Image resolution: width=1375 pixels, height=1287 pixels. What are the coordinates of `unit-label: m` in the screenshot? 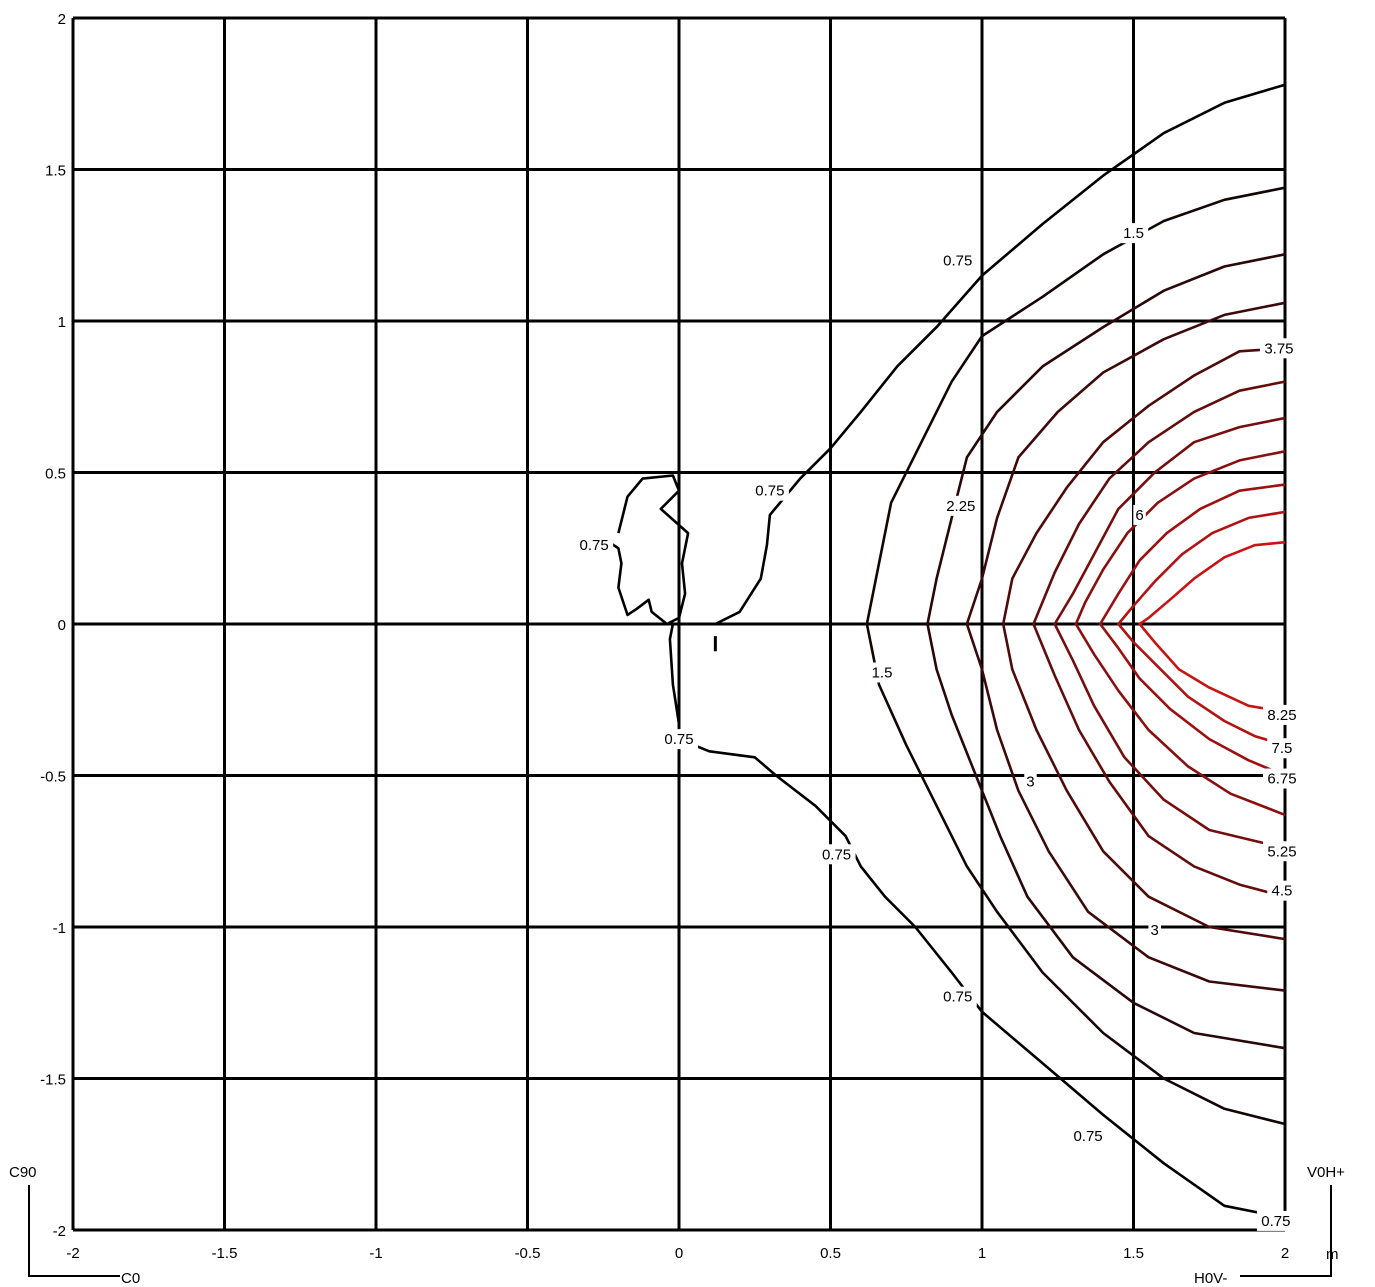 It's located at (1332, 1254).